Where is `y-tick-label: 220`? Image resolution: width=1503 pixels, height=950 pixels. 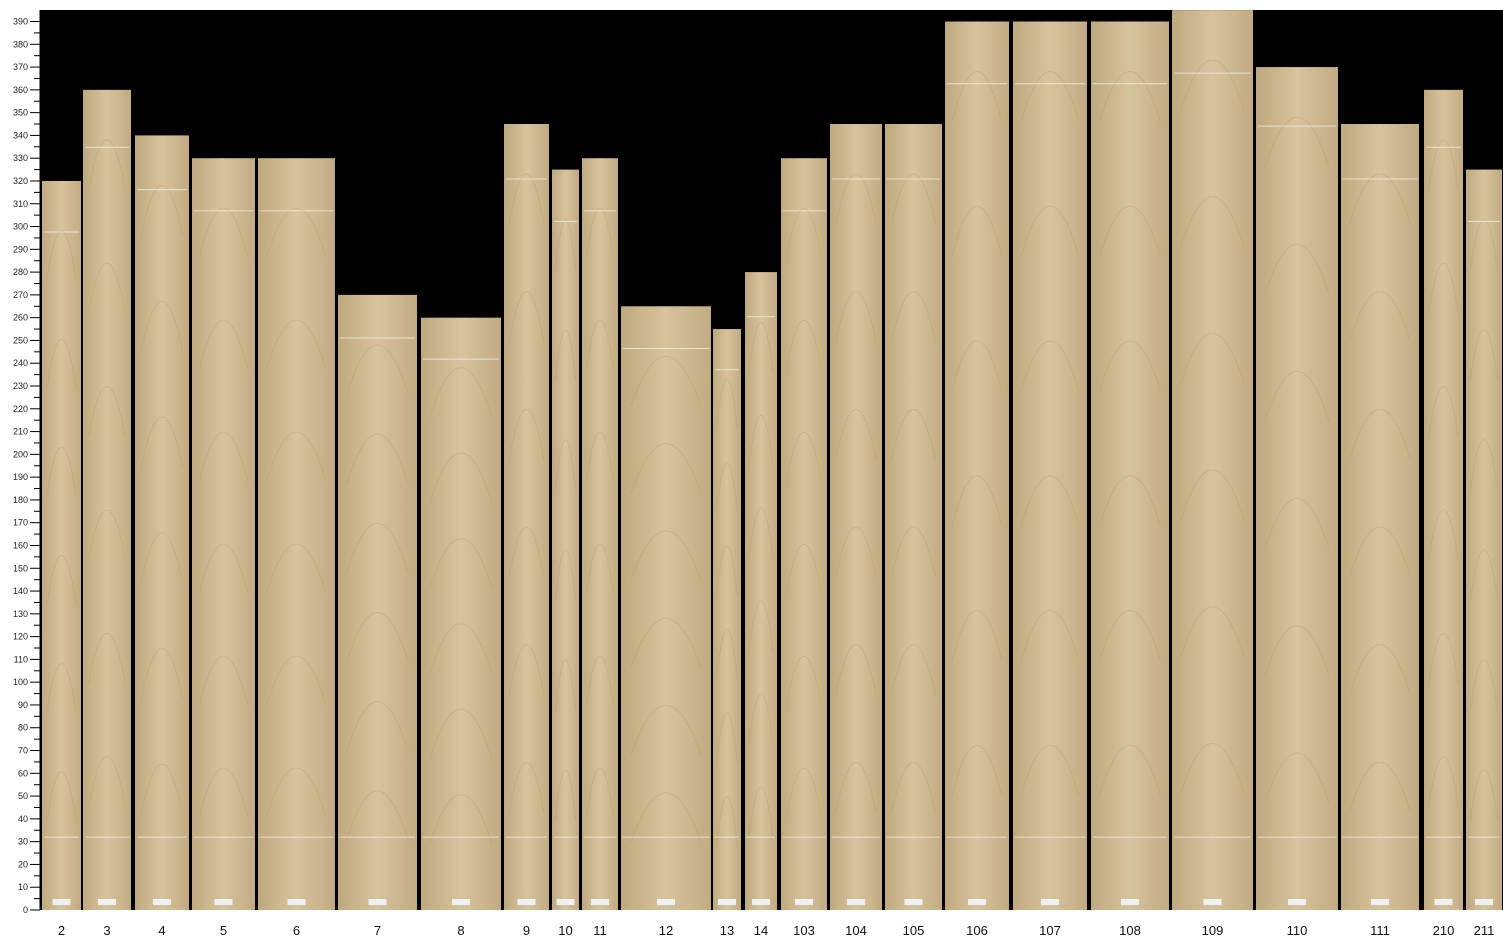
y-tick-label: 220 is located at coordinates (20, 409).